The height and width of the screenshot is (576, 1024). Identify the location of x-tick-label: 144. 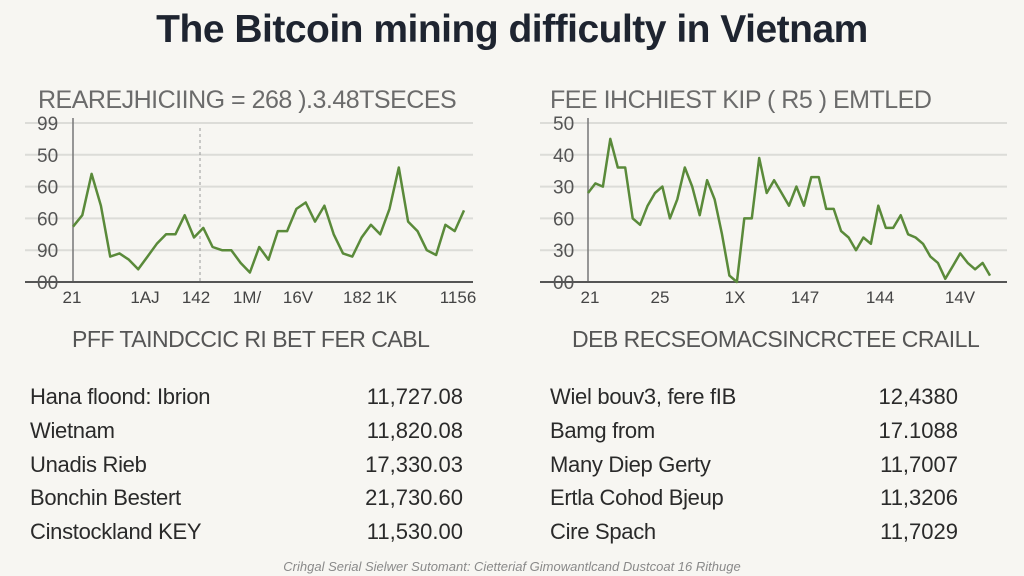
(880, 297).